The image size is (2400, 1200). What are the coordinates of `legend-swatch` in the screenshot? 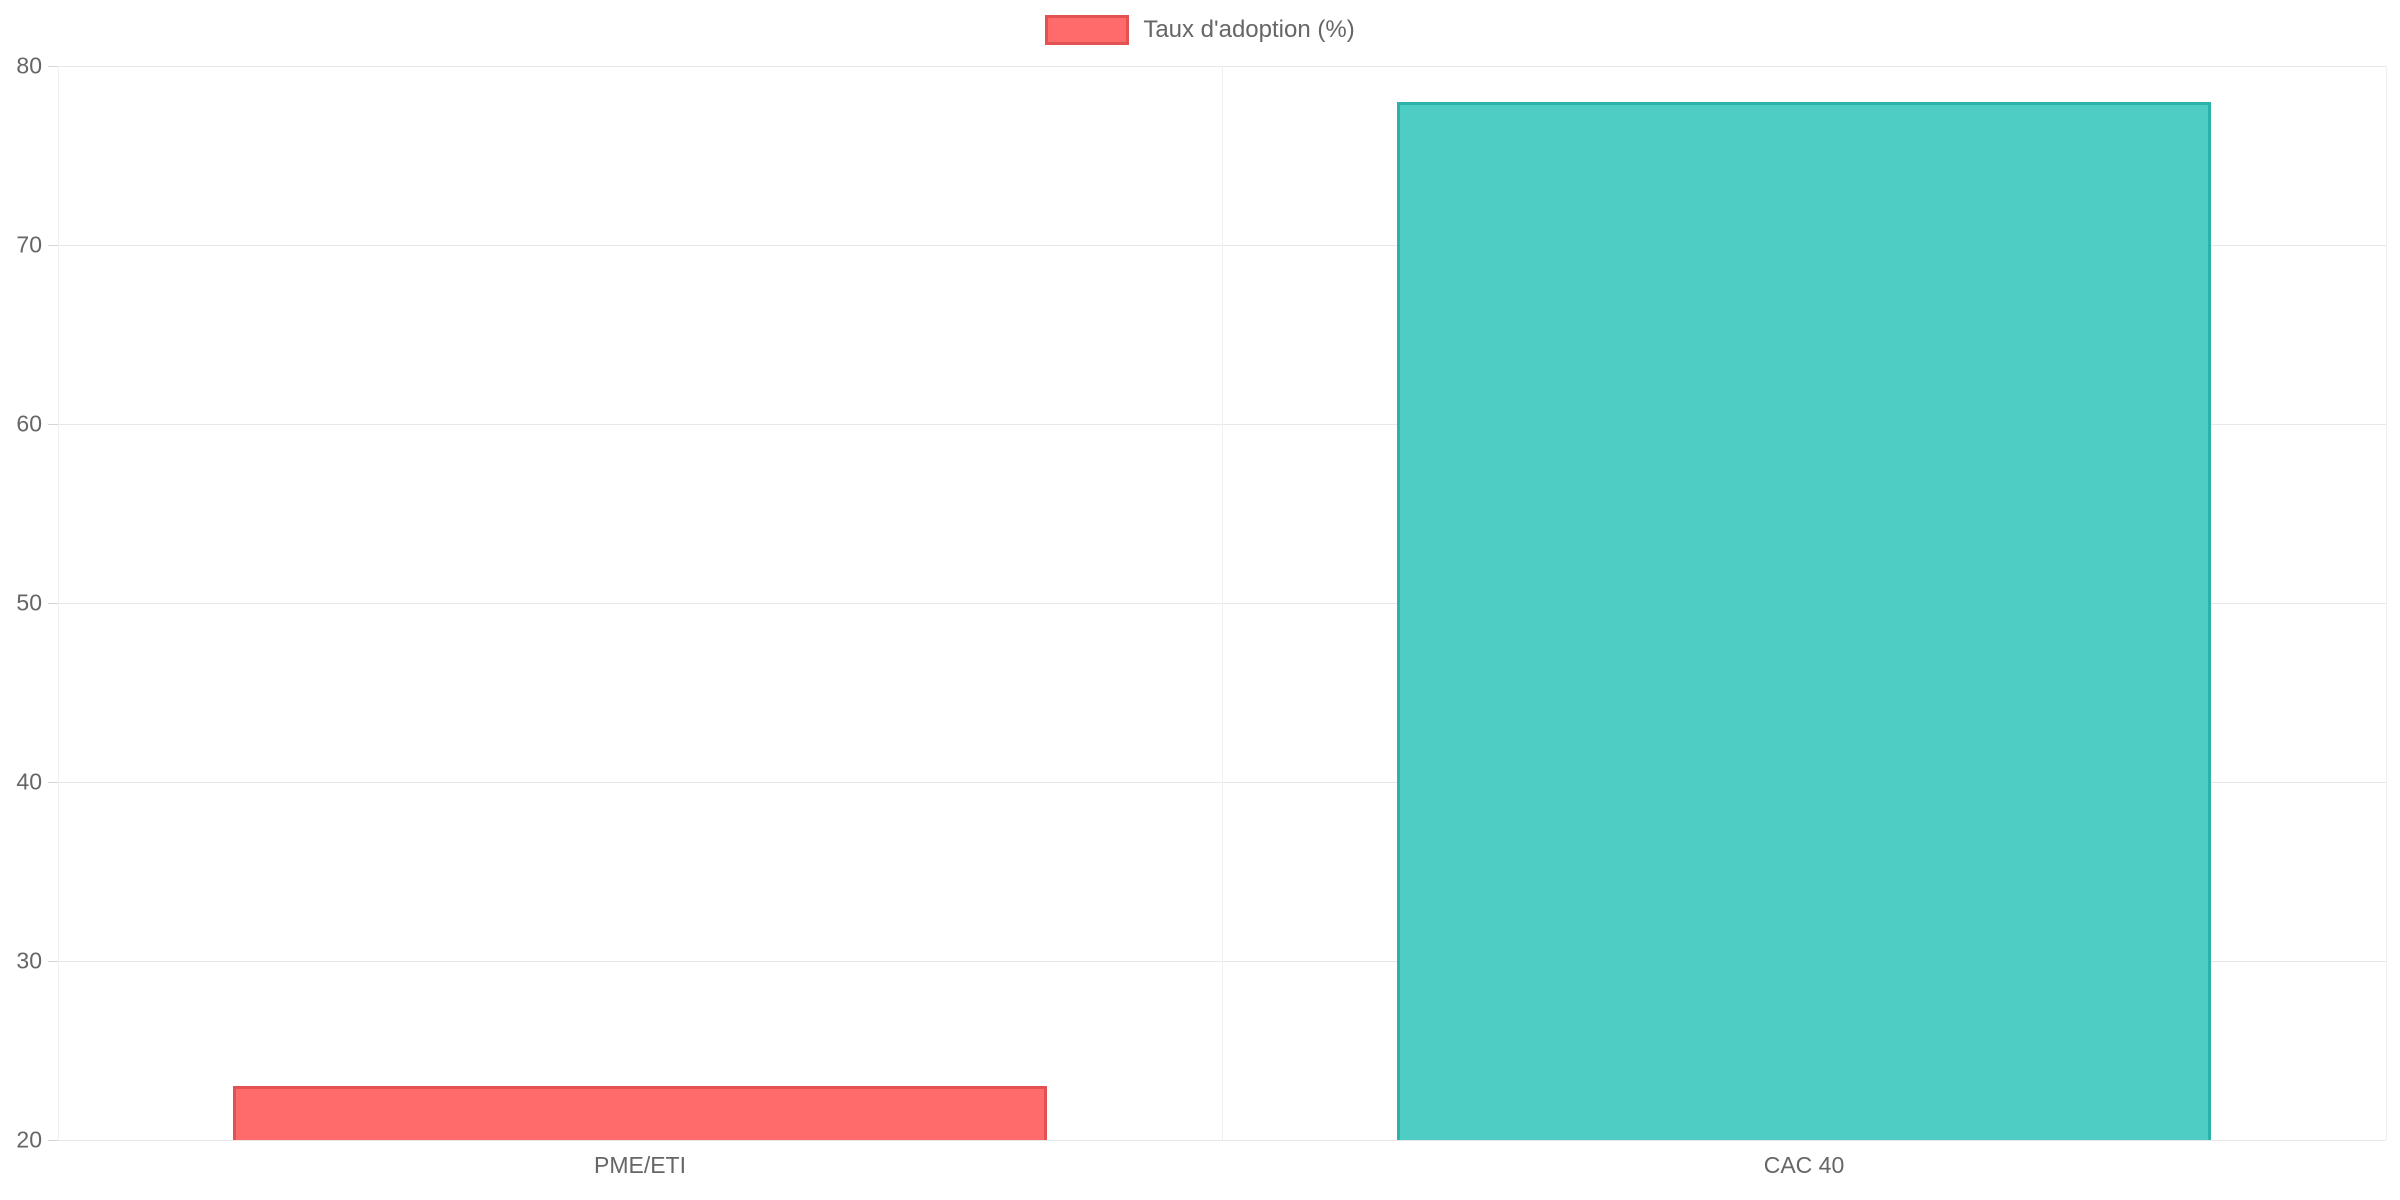 It's located at (1087, 30).